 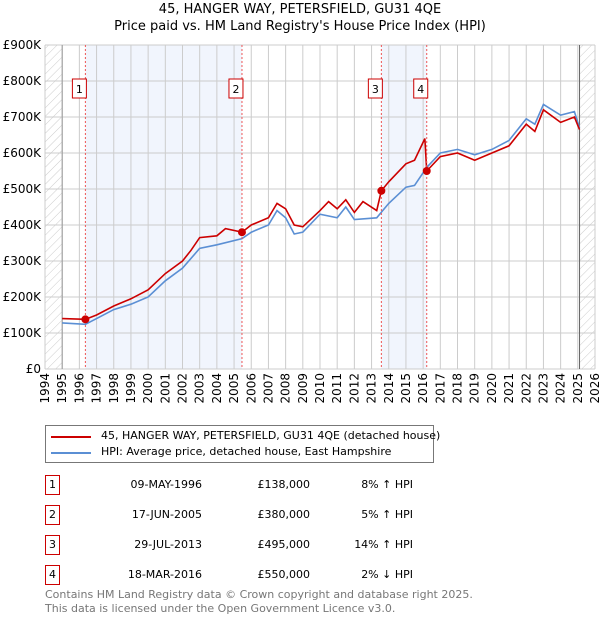 I want to click on x-tick-label: 2001, so click(x=165, y=388).